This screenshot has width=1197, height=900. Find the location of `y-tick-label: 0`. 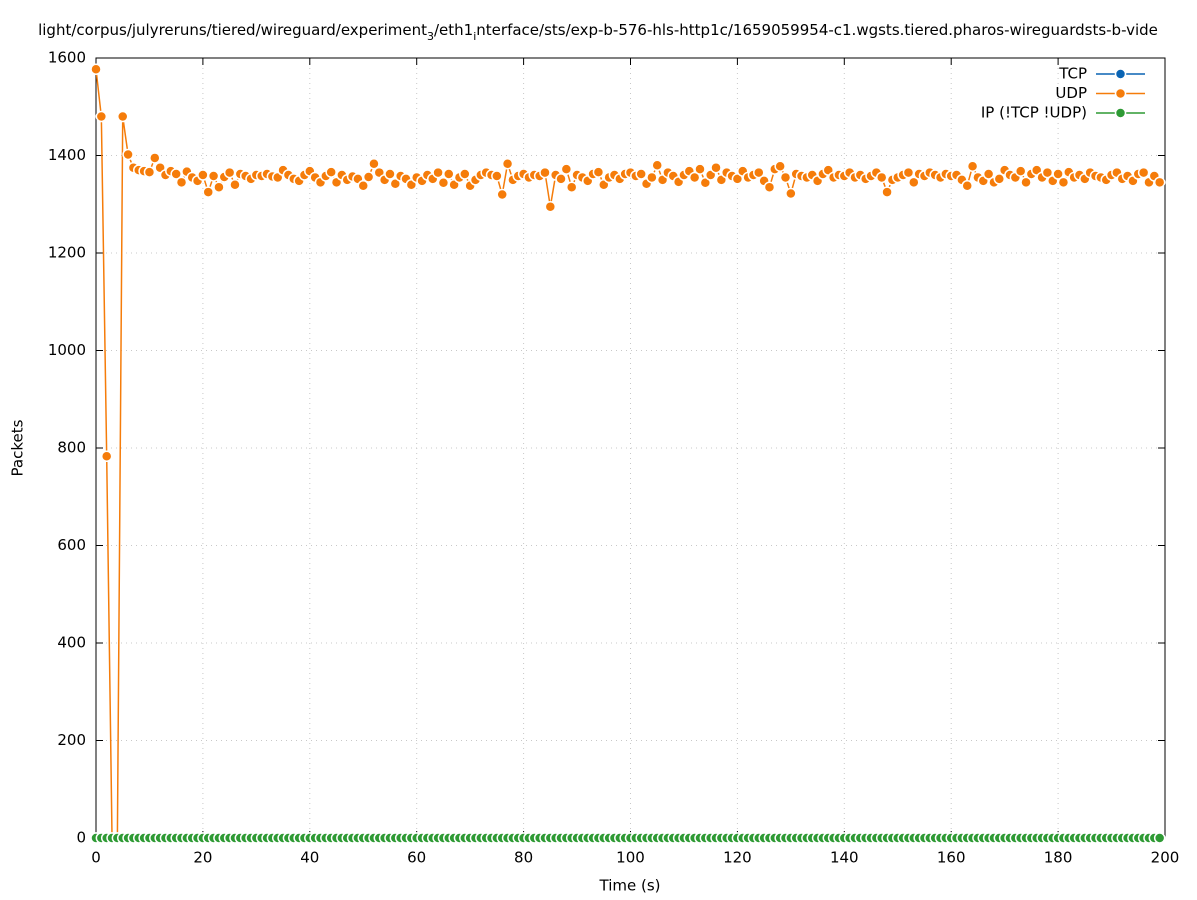

y-tick-label: 0 is located at coordinates (81, 838).